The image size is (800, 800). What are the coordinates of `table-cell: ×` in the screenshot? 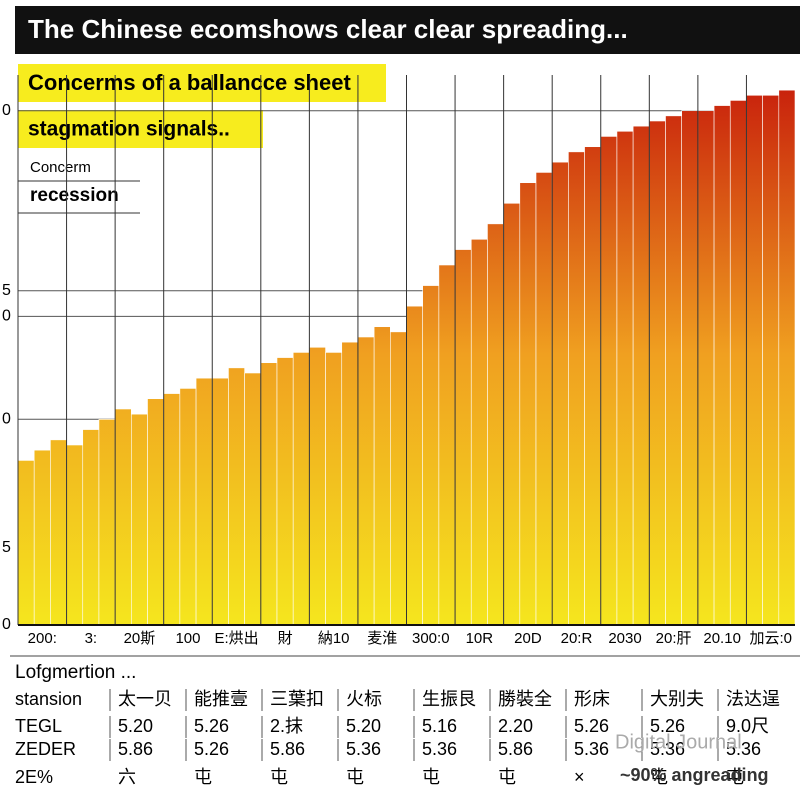 It's located at (579, 777).